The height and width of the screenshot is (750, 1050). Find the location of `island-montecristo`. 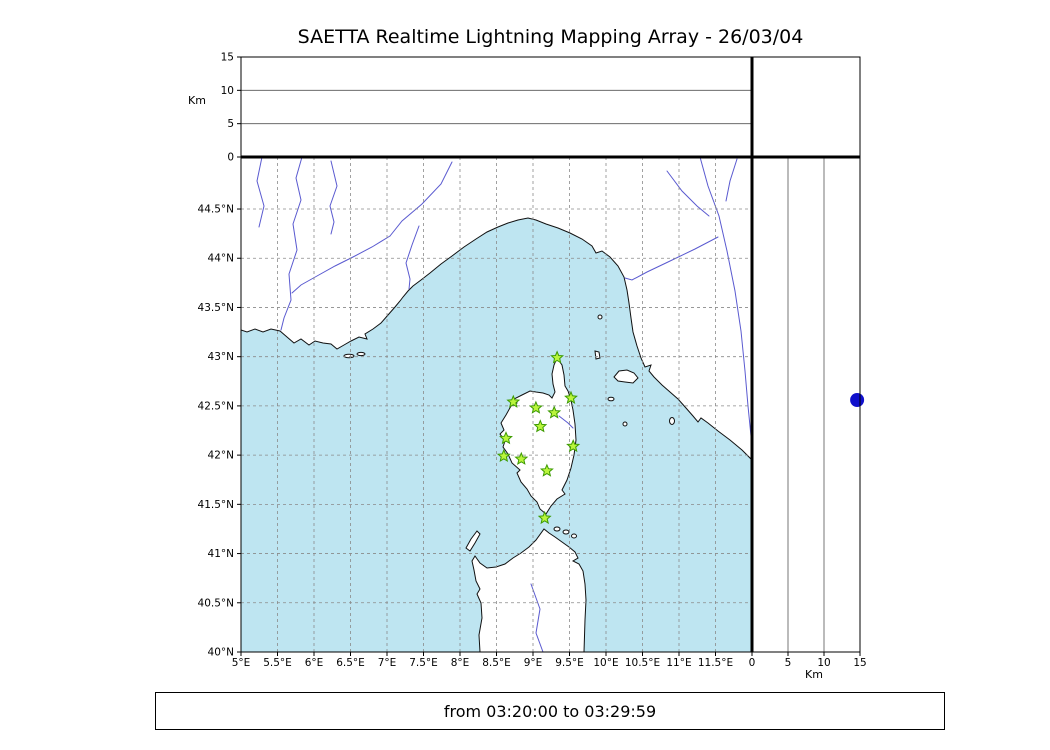

island-montecristo is located at coordinates (625, 424).